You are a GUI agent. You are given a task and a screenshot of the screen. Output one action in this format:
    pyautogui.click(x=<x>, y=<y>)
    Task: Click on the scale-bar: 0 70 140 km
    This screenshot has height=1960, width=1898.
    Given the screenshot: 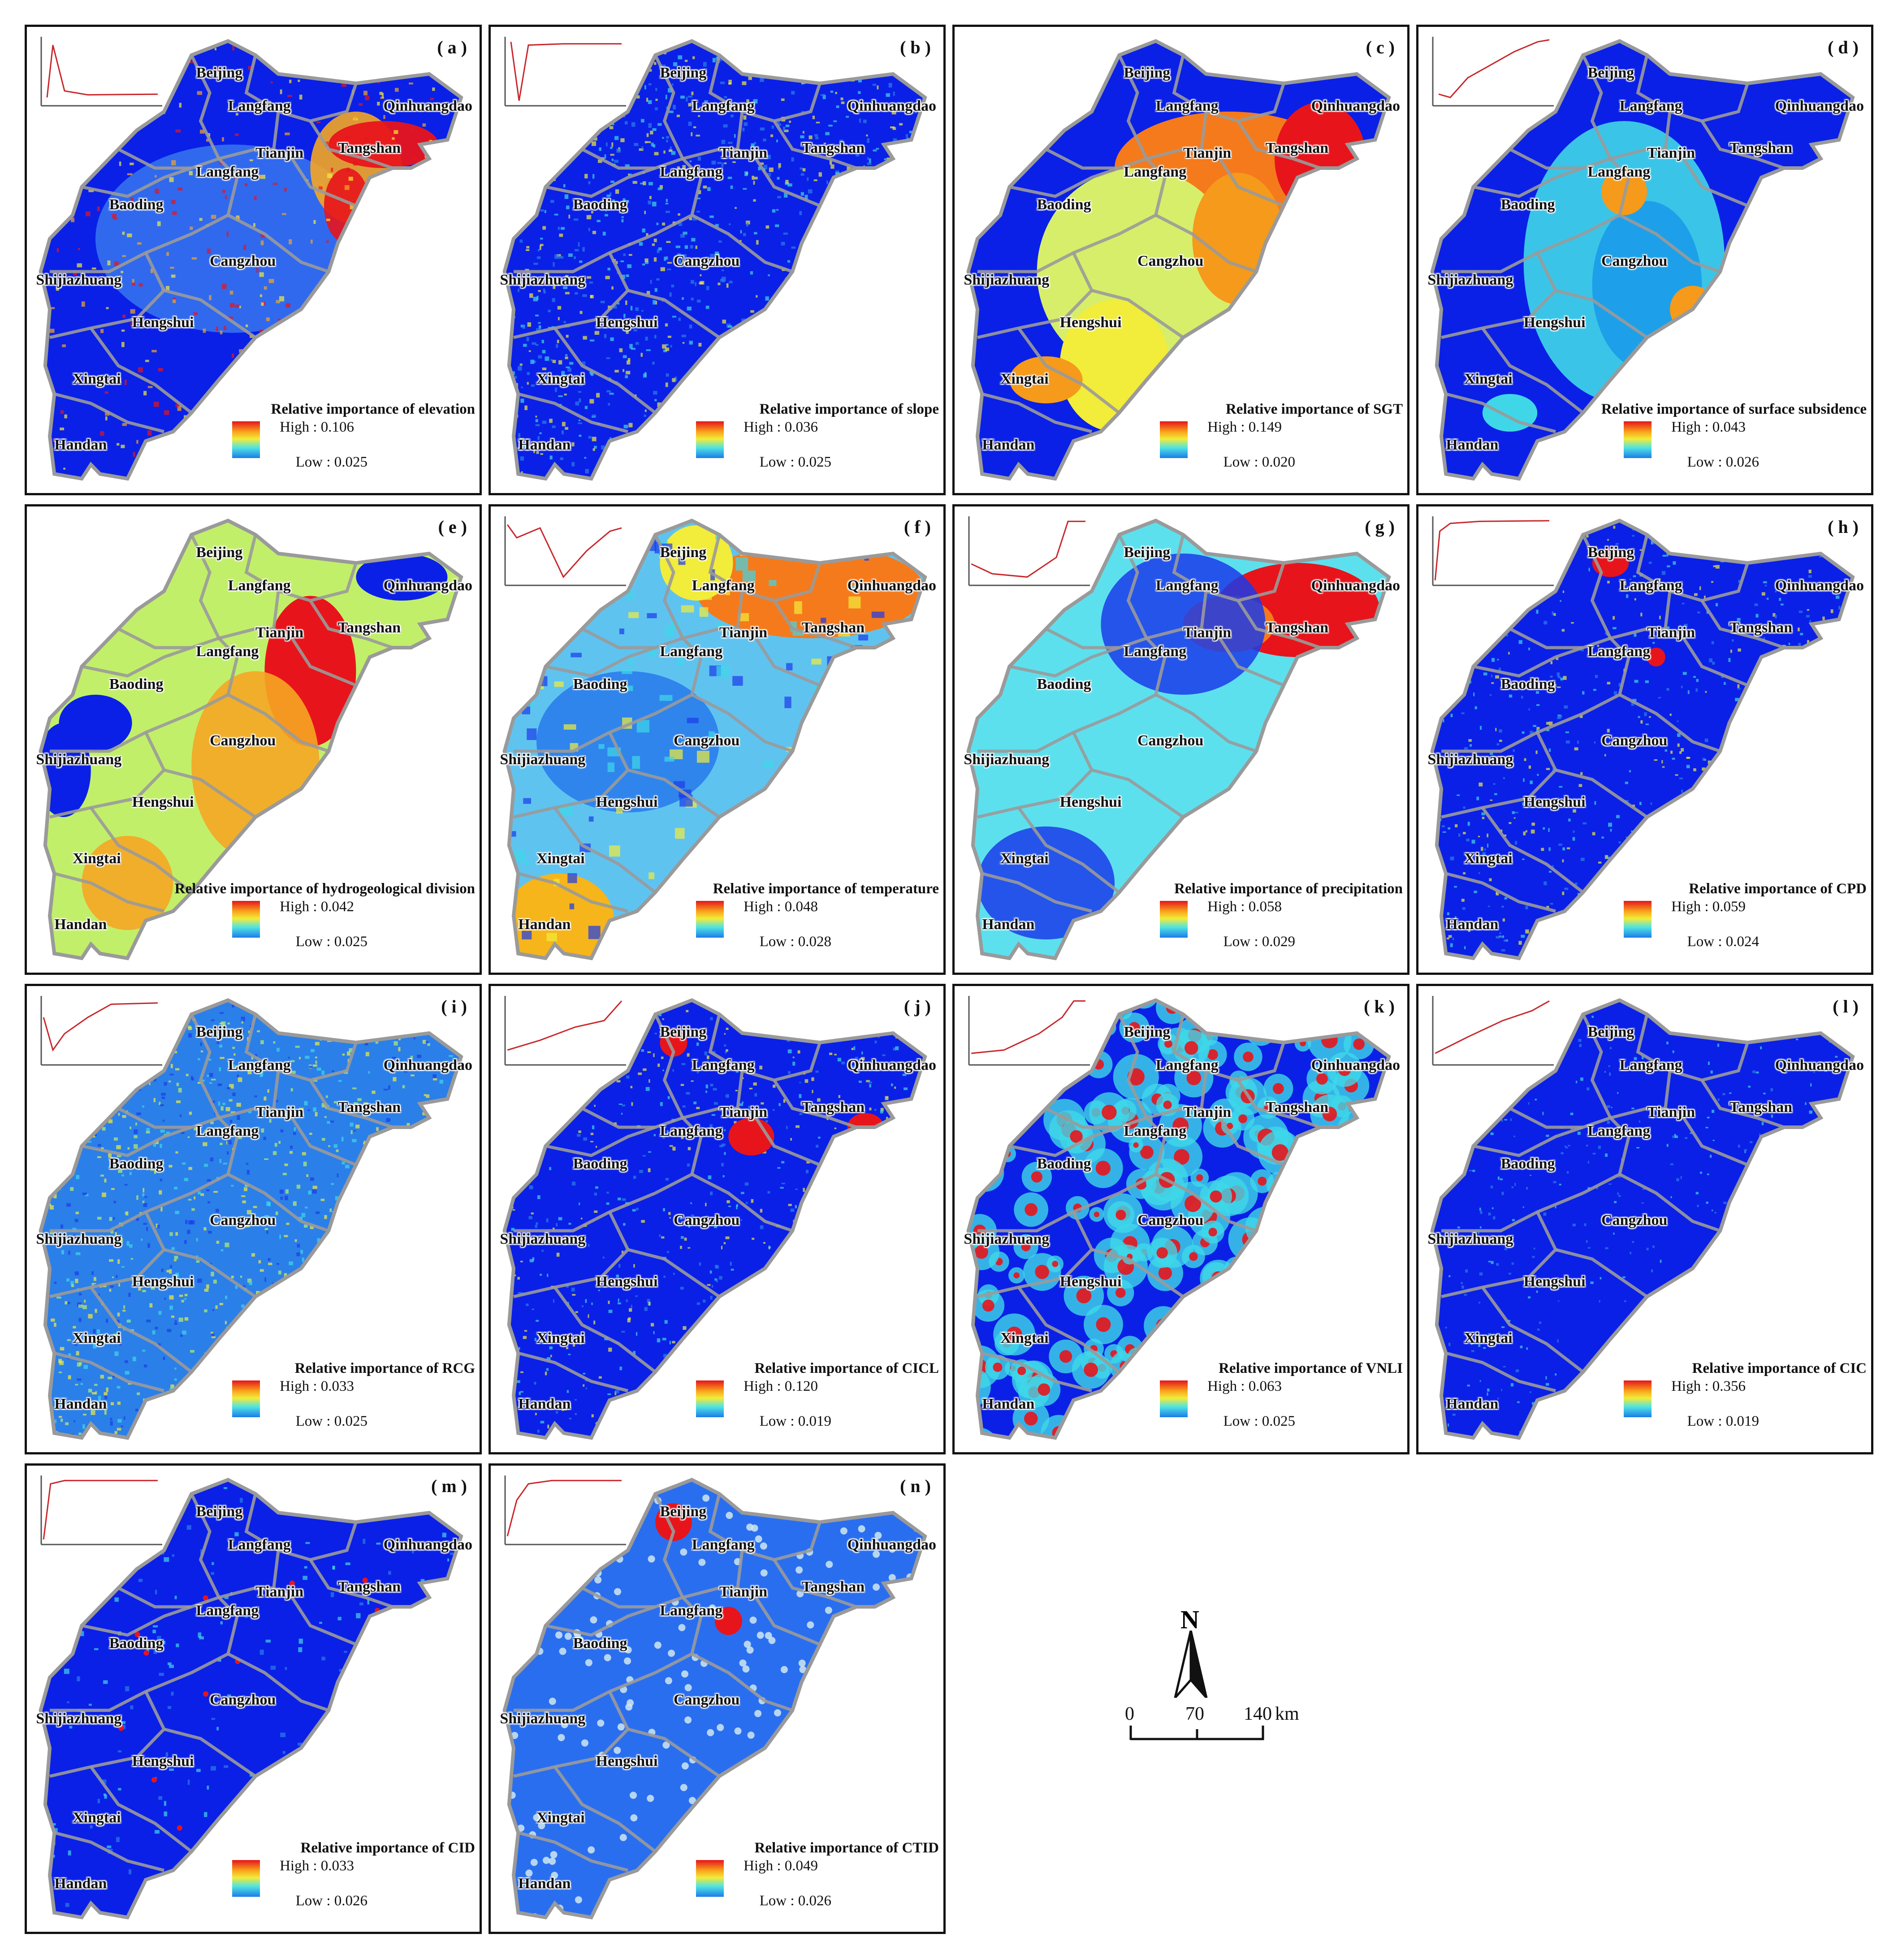 What is the action you would take?
    pyautogui.click(x=1221, y=1723)
    